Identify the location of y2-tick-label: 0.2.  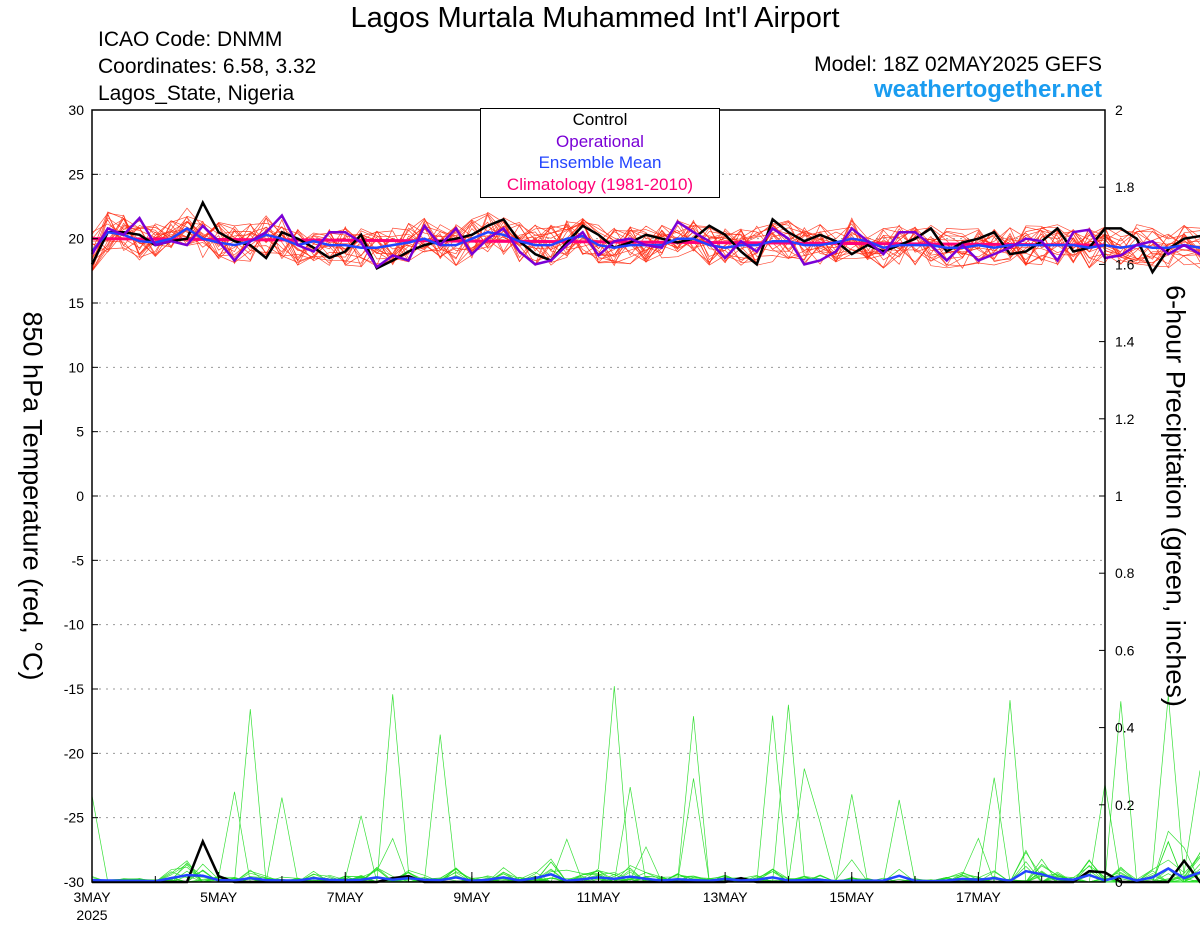
(1125, 805).